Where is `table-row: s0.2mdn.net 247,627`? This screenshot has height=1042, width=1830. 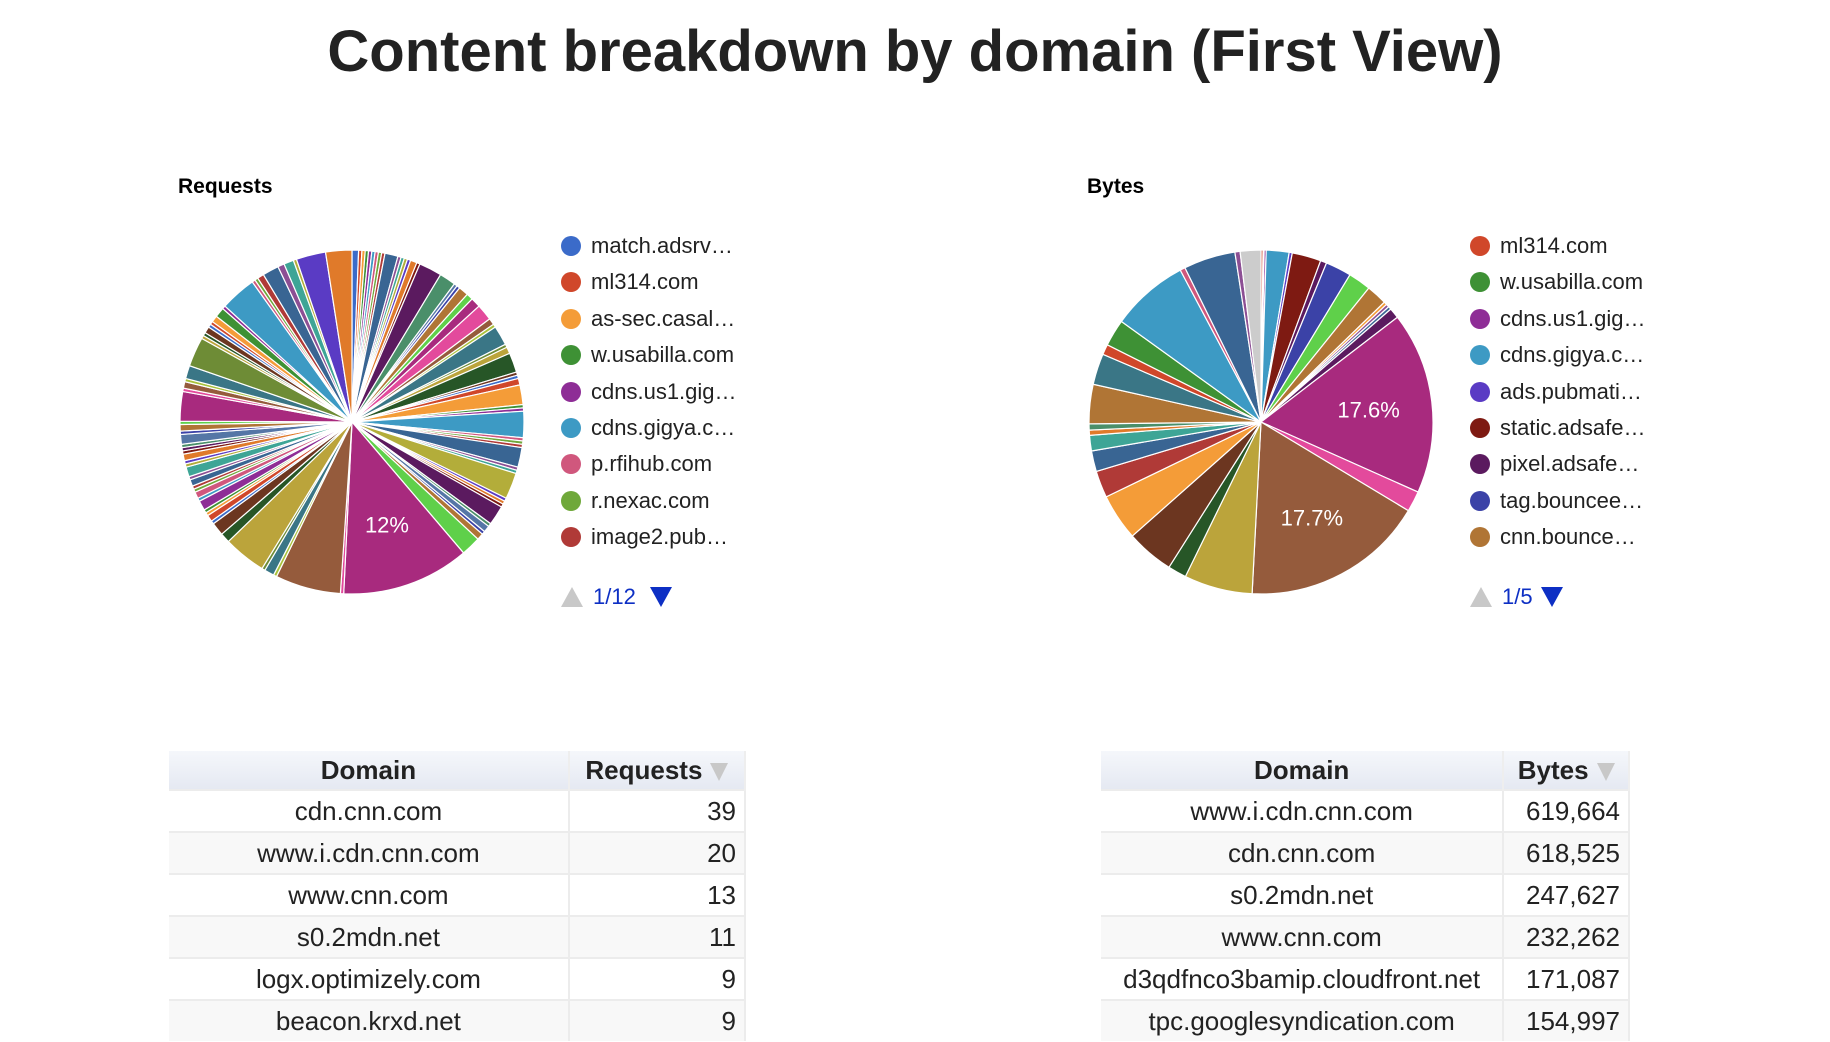 table-row: s0.2mdn.net 247,627 is located at coordinates (1365, 894).